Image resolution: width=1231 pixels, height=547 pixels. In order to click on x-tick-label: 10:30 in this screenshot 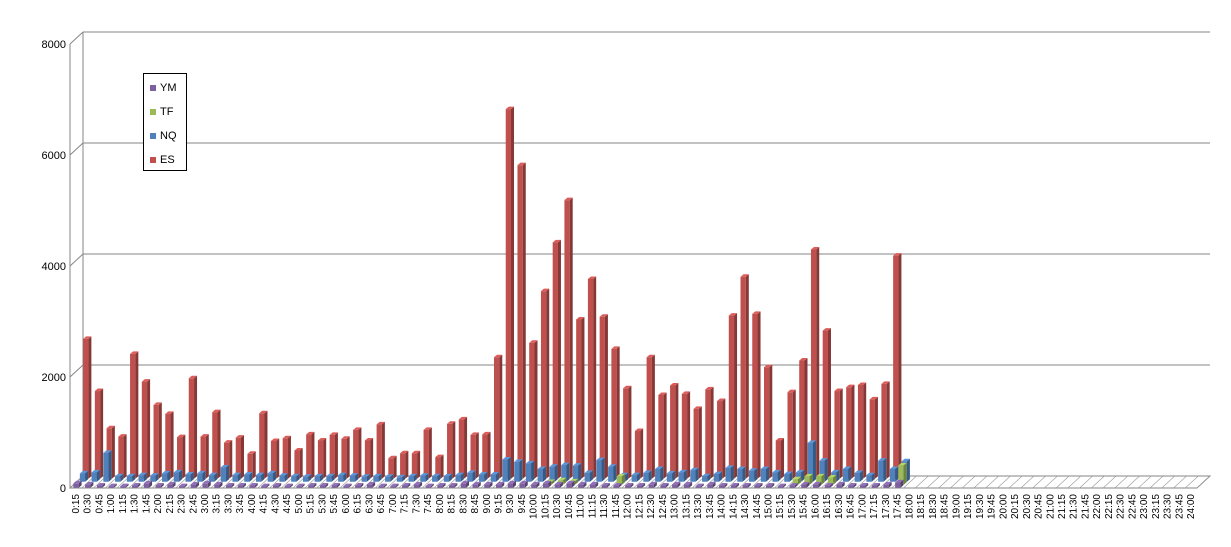, I will do `click(557, 506)`.